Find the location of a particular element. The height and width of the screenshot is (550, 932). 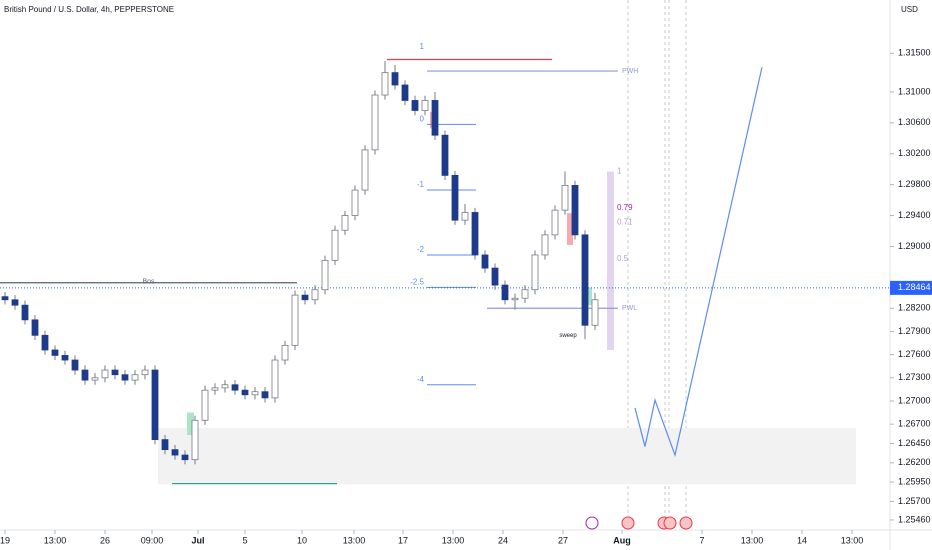

x-tick-label: 19 is located at coordinates (5, 540).